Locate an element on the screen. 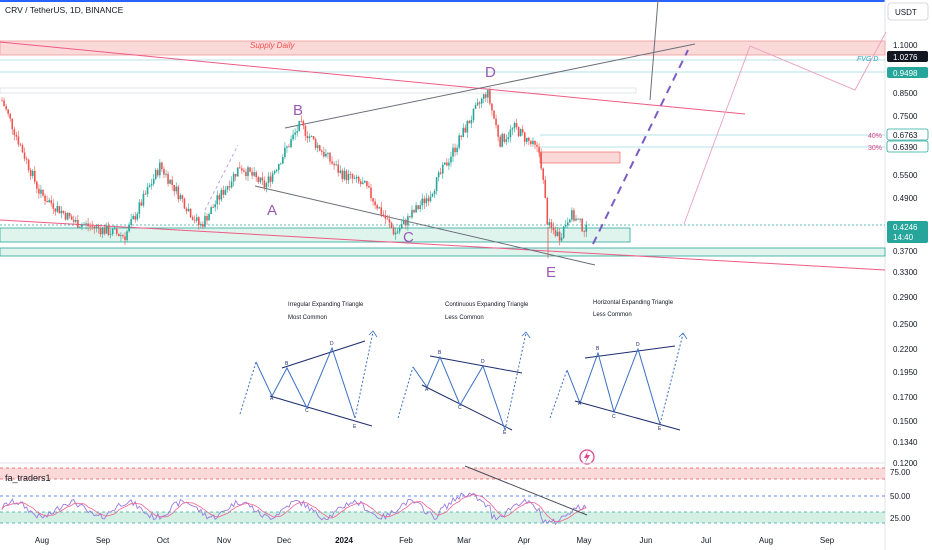 The width and height of the screenshot is (932, 550). price-label-text: 1.0276 is located at coordinates (905, 57).